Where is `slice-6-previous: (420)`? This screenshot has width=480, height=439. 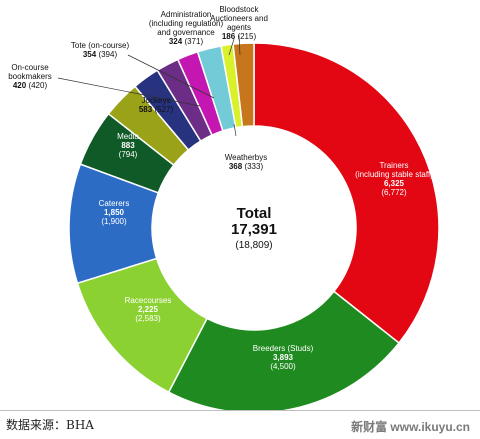 slice-6-previous: (420) is located at coordinates (36, 85).